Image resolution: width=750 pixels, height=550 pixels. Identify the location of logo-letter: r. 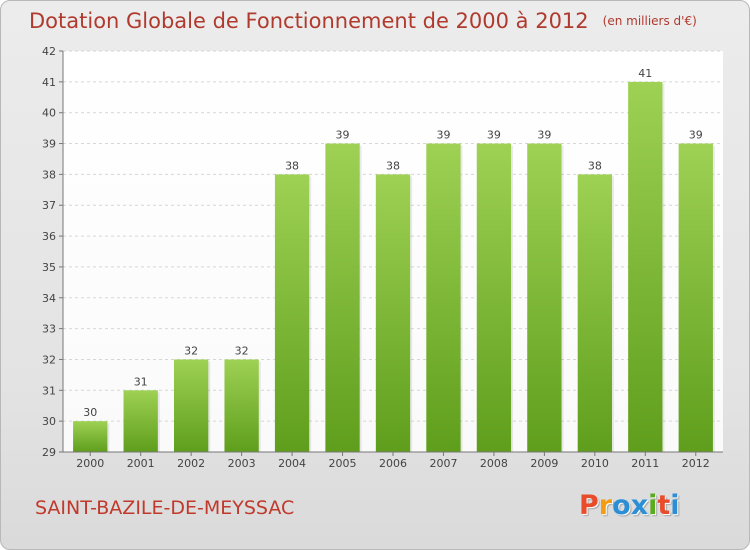
(605, 505).